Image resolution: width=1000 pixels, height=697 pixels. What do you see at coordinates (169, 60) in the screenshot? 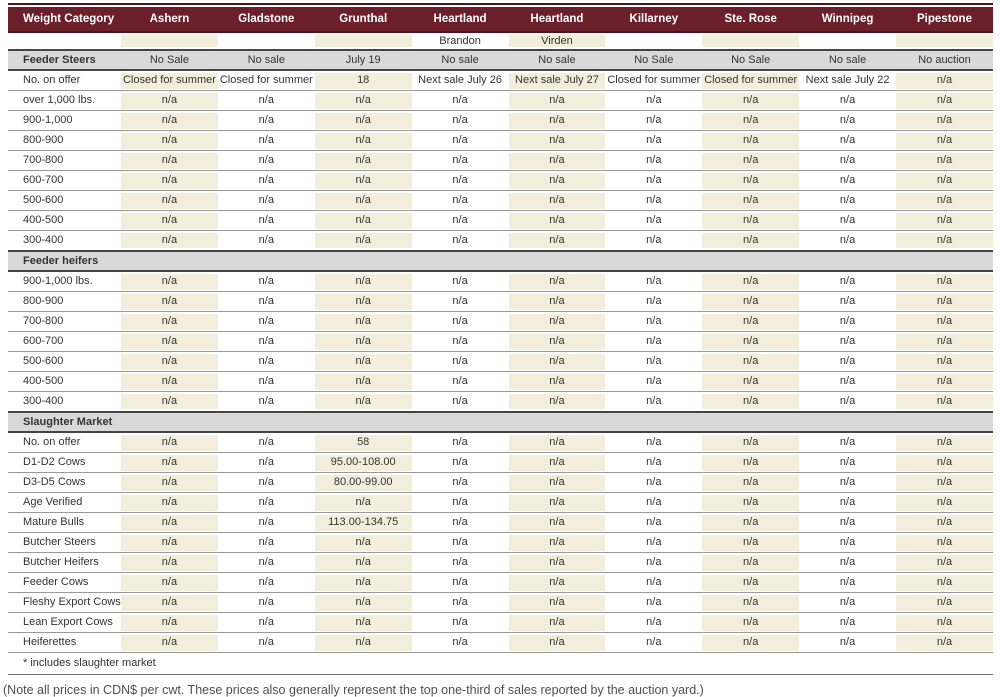
I see `cell: No Sale` at bounding box center [169, 60].